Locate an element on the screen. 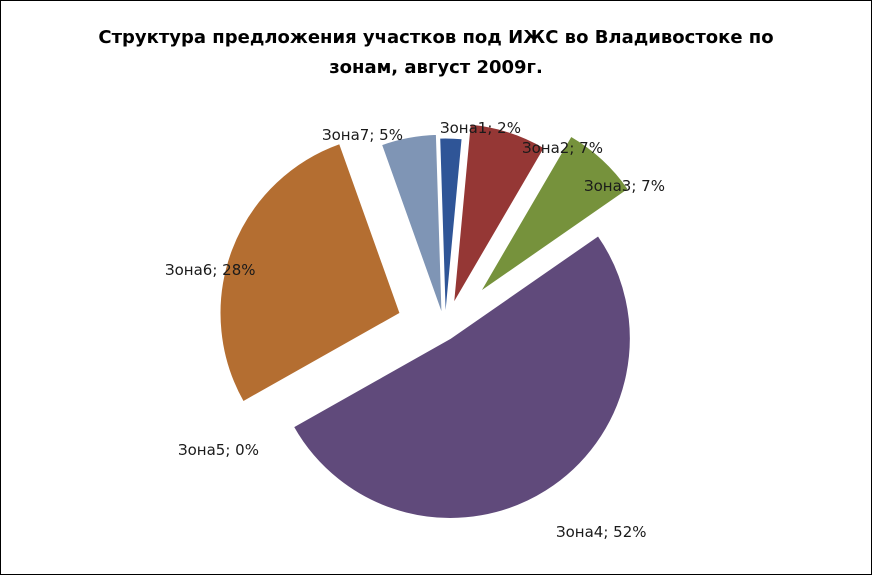 The width and height of the screenshot is (872, 575). pie-slice-зона7 is located at coordinates (411, 224).